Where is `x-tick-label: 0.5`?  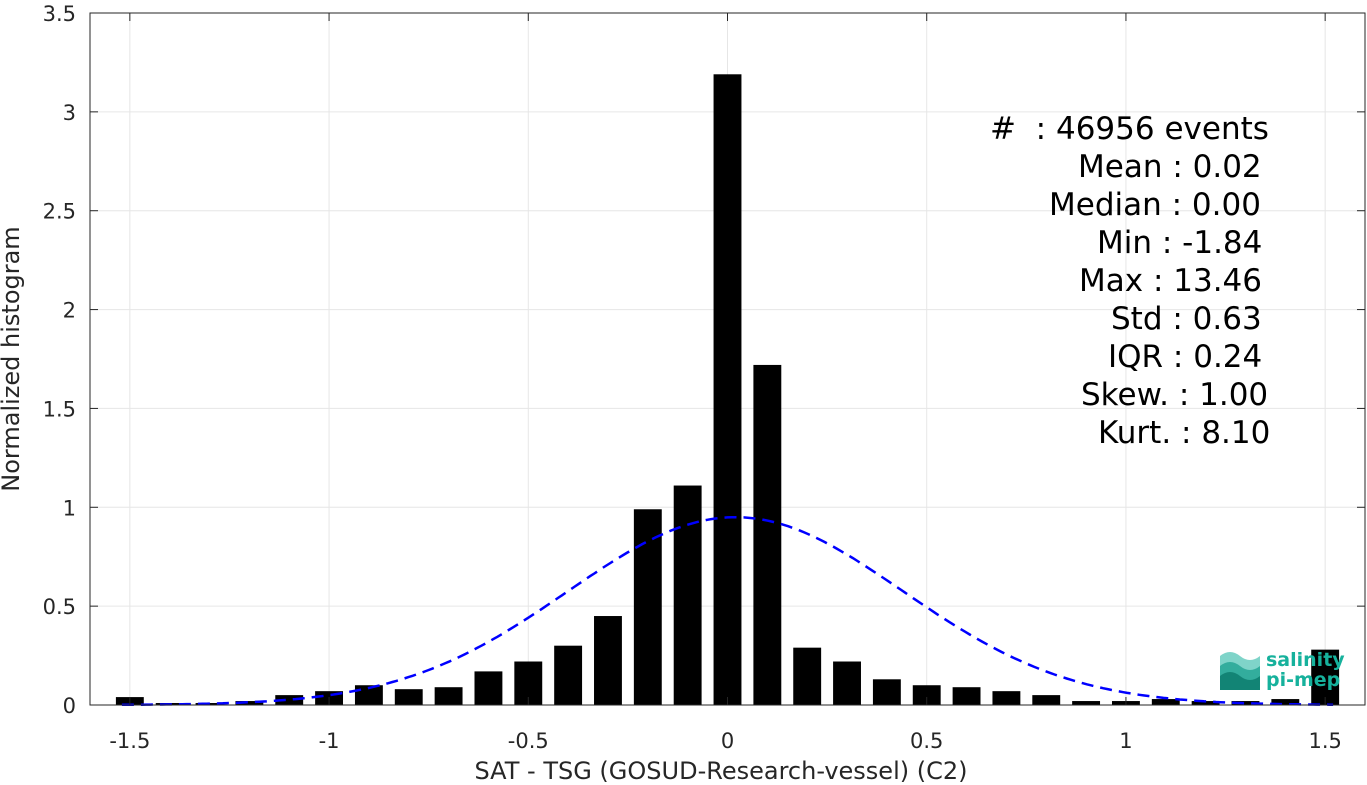 x-tick-label: 0.5 is located at coordinates (926, 741).